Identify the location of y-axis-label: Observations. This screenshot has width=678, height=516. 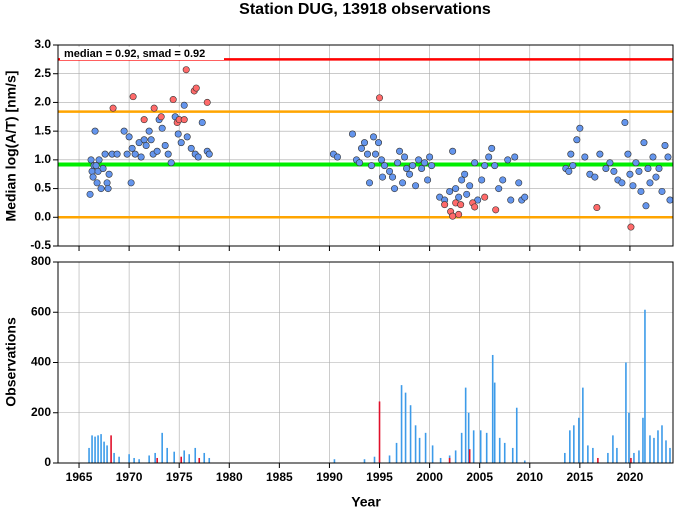
(11, 362).